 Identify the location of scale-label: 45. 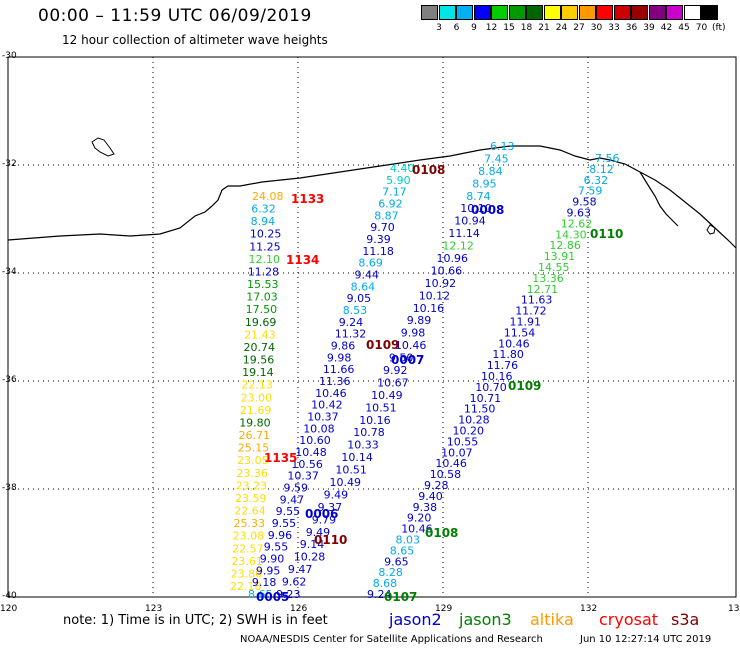
(684, 28).